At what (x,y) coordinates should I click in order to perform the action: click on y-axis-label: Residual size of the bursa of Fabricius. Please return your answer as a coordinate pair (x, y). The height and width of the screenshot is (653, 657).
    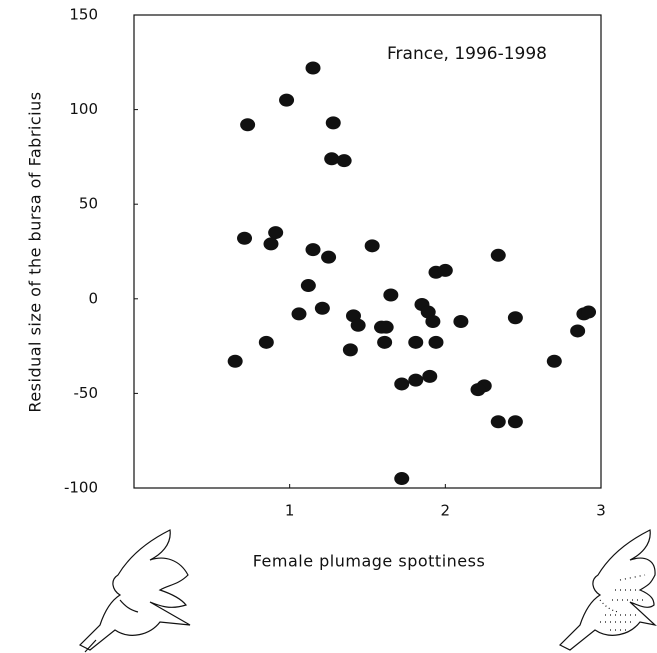
    Looking at the image, I should click on (35, 251).